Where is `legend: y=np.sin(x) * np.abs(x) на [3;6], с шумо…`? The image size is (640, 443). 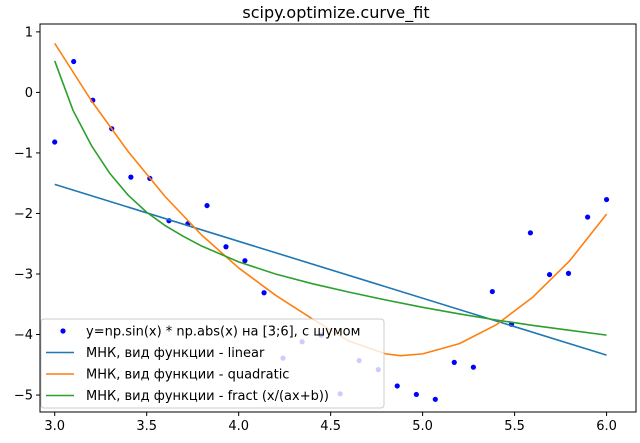
legend: y=np.sin(x) * np.abs(x) на [3;6], с шумо… is located at coordinates (212, 363).